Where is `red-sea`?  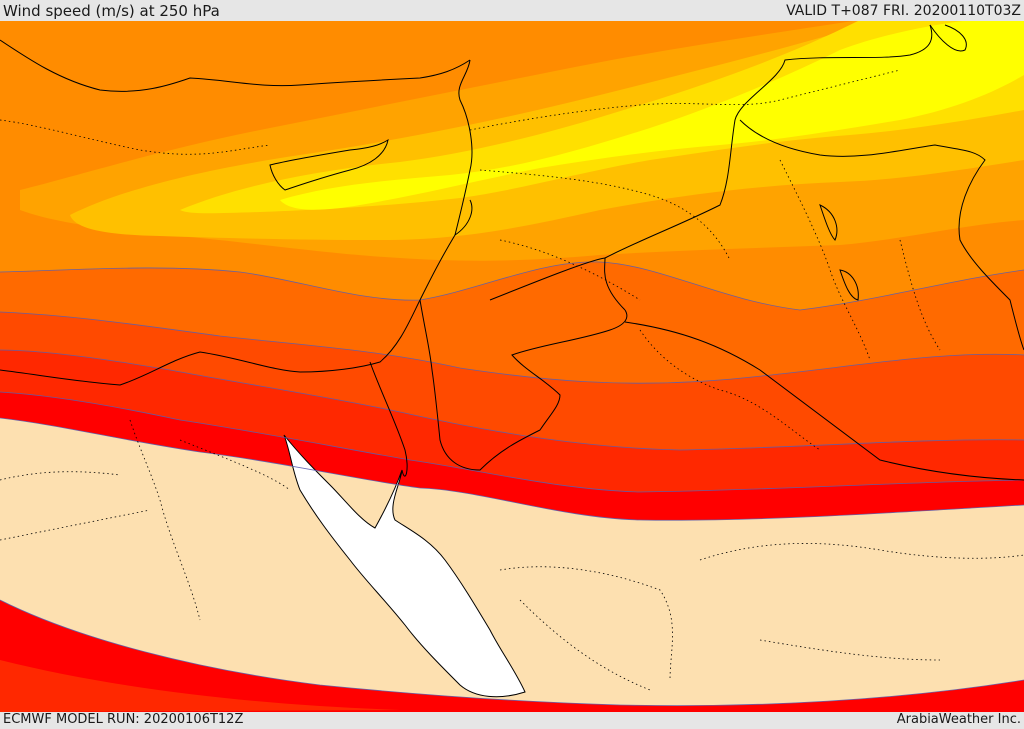
red-sea is located at coordinates (404, 566).